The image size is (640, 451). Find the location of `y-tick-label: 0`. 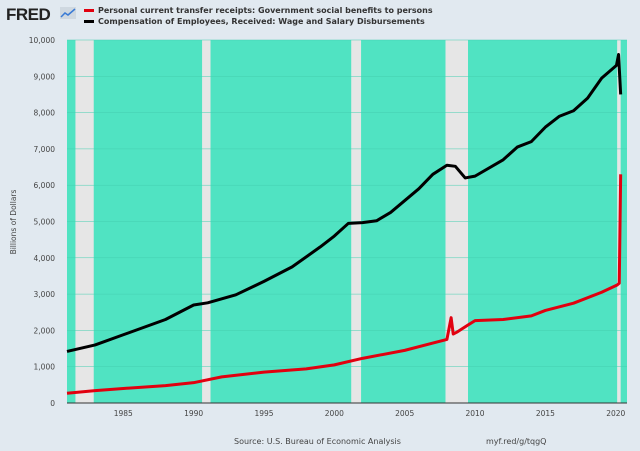

y-tick-label: 0 is located at coordinates (52, 403).